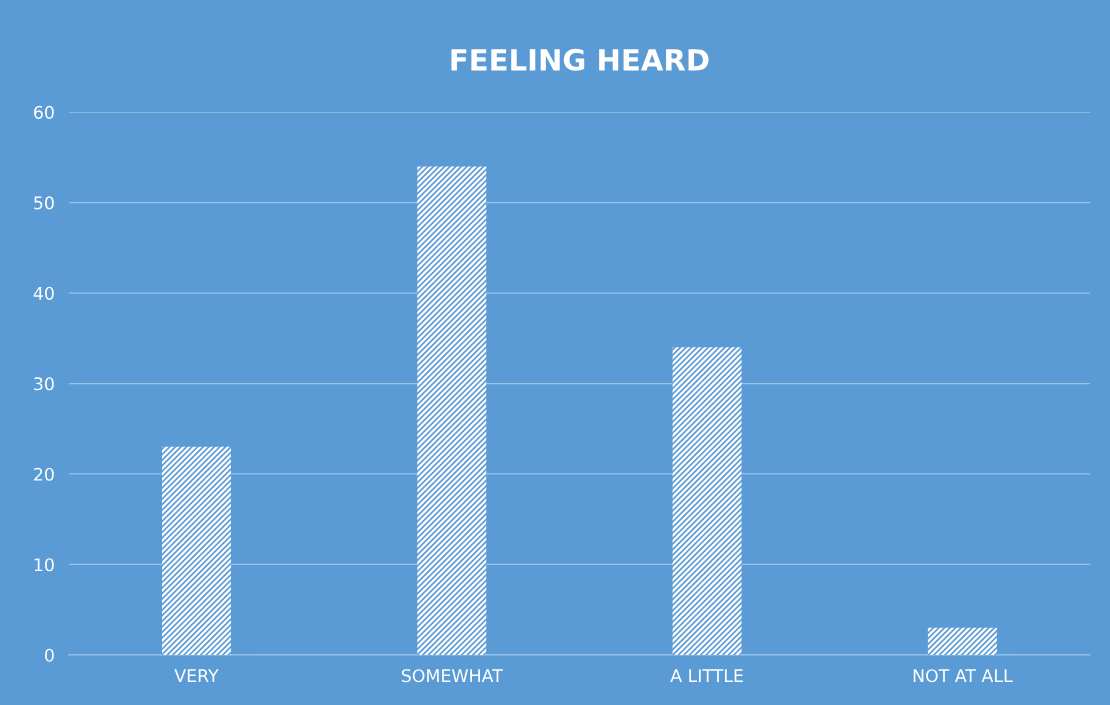 The image size is (1110, 705). What do you see at coordinates (44, 384) in the screenshot?
I see `y-tick-label: 30` at bounding box center [44, 384].